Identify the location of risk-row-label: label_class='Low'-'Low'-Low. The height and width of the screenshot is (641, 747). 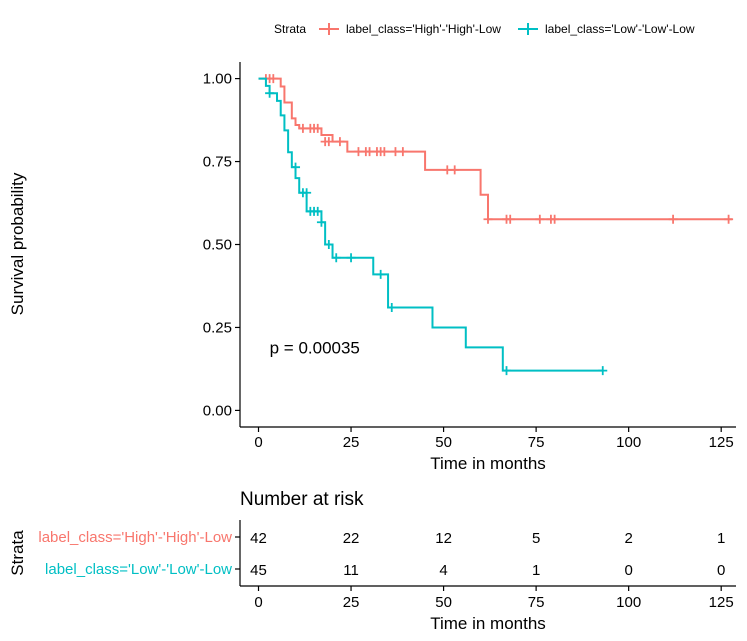
(138, 569).